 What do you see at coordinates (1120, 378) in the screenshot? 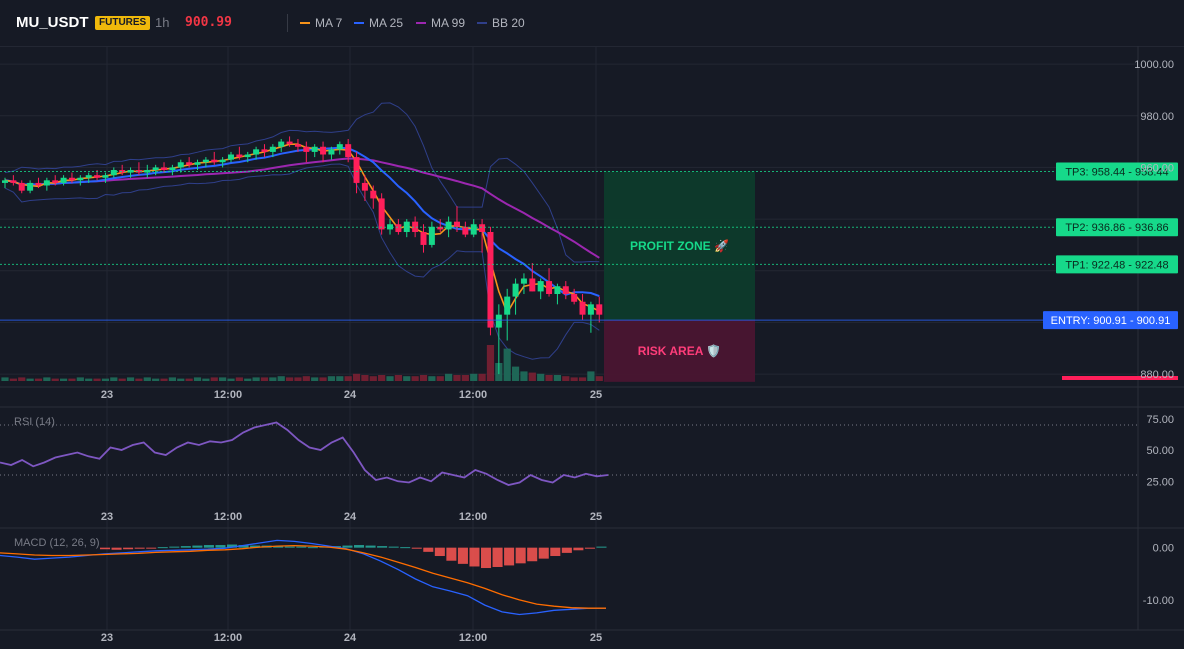
I see `current-price-marker` at bounding box center [1120, 378].